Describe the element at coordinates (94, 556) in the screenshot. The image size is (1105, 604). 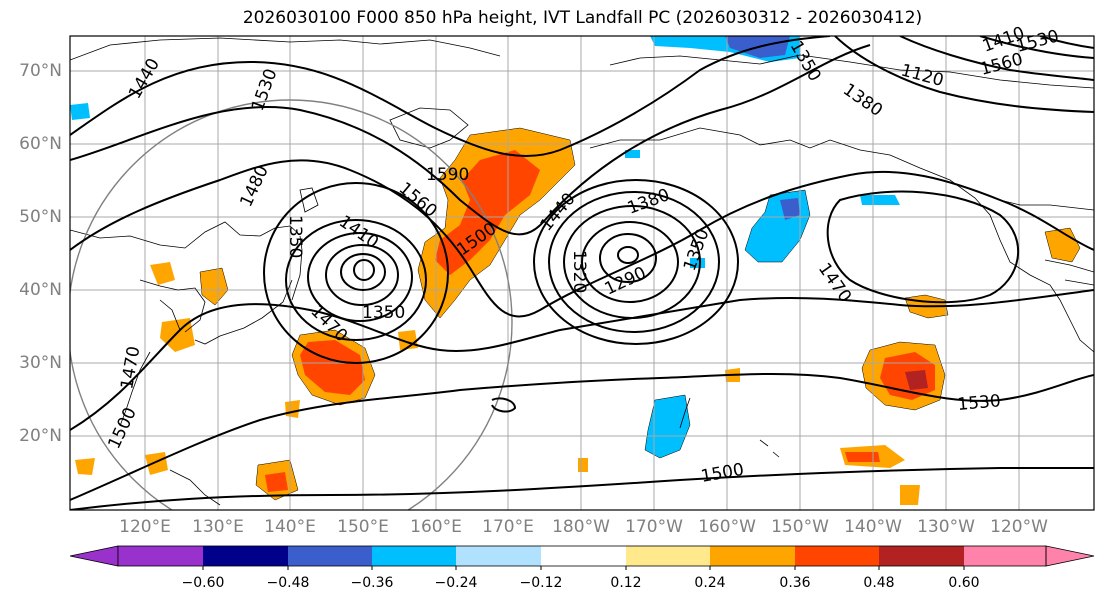
I see `colorbar-arrow-low` at that location.